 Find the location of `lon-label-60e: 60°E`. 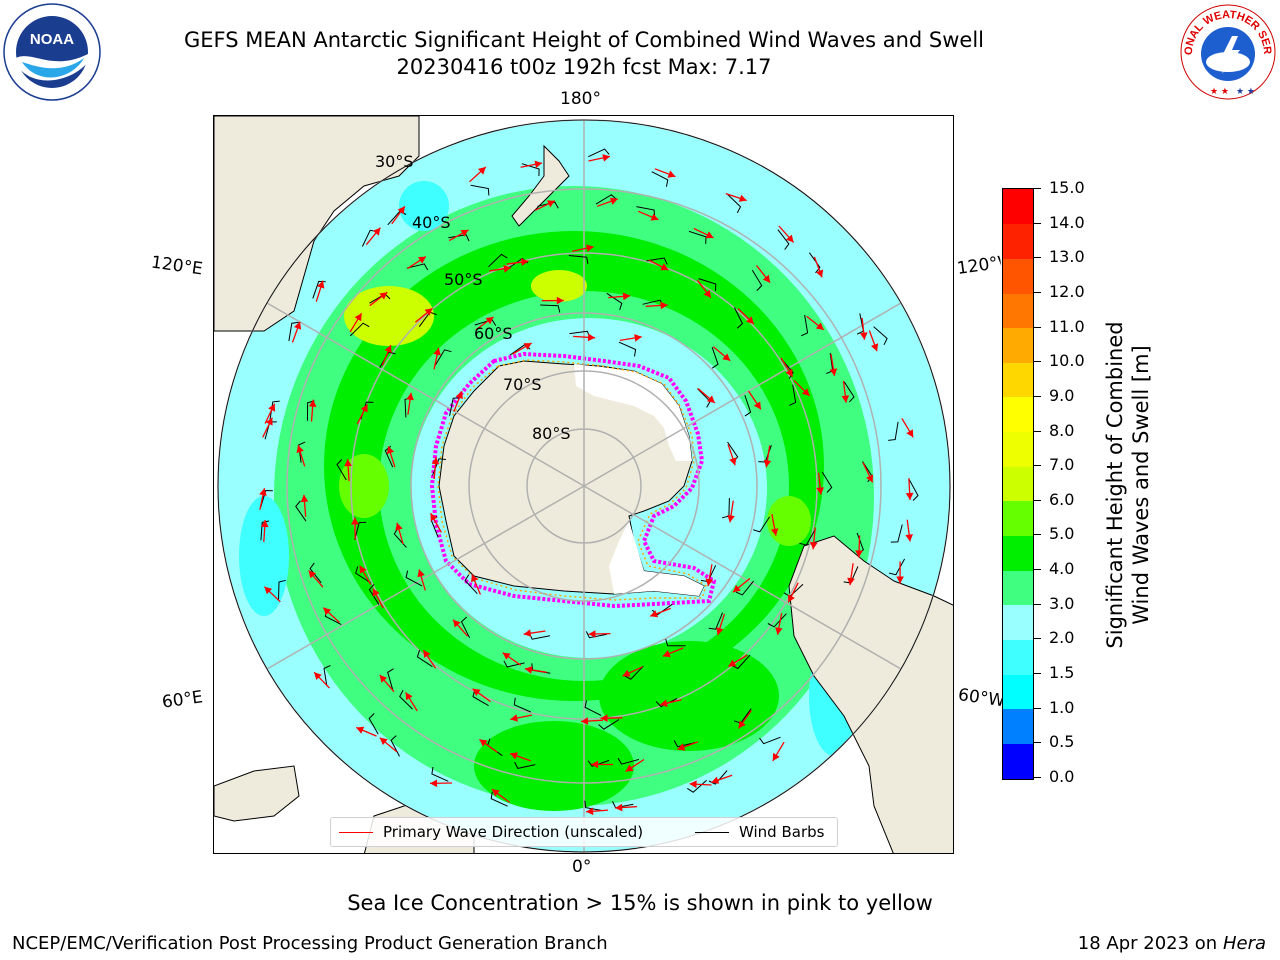

lon-label-60e: 60°E is located at coordinates (182, 700).